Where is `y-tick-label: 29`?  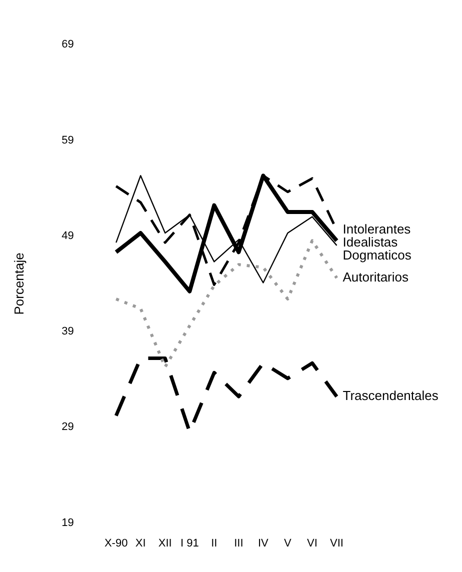
y-tick-label: 29 is located at coordinates (68, 427).